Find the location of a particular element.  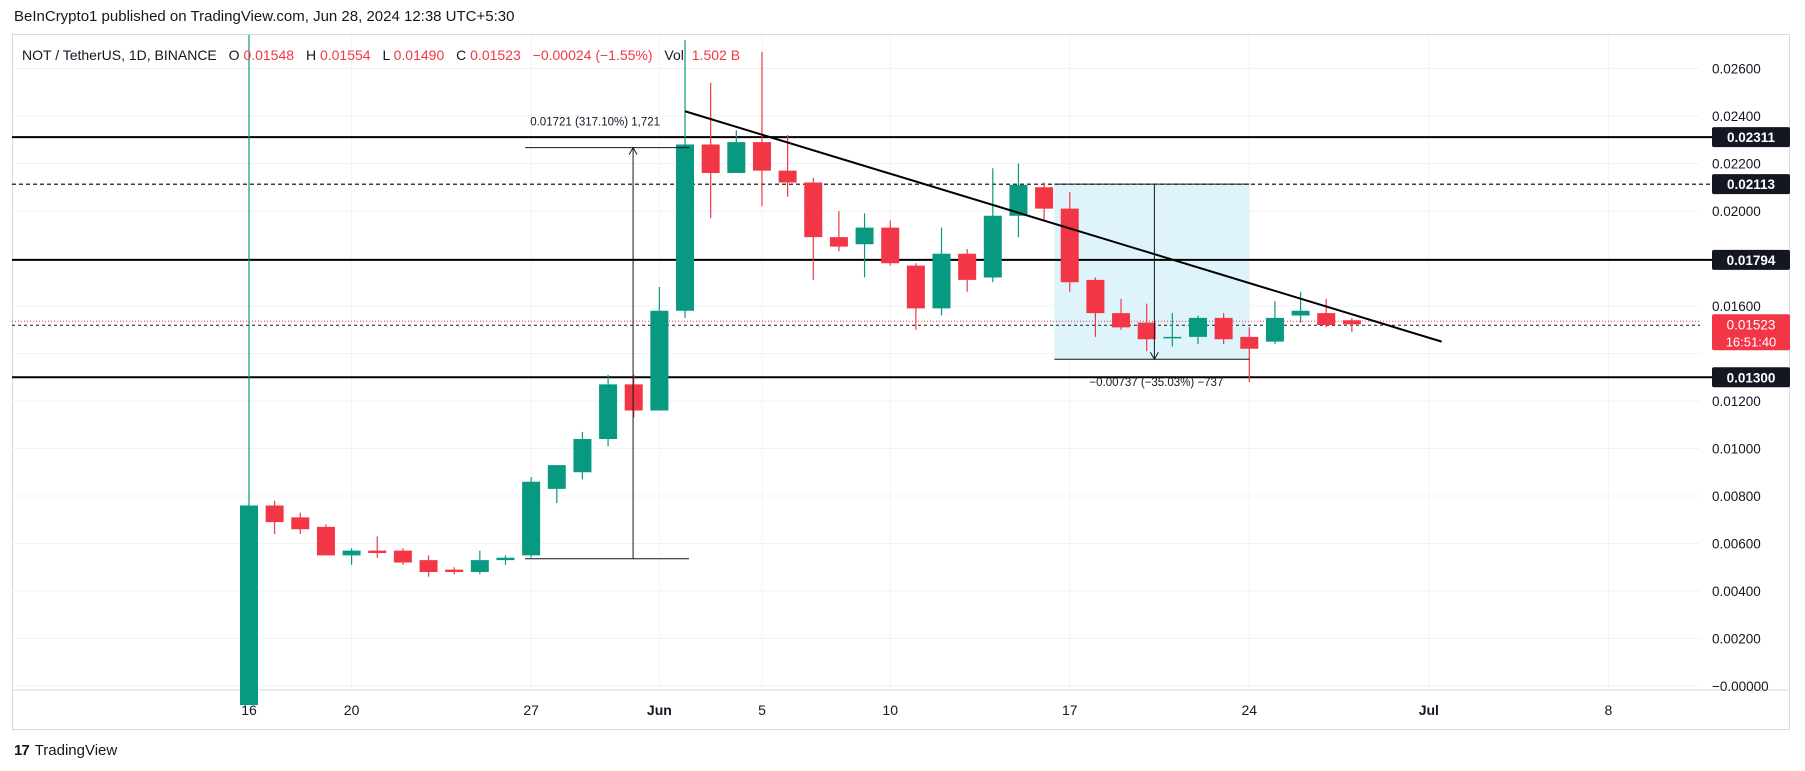

legend-h-value: 0.01554 is located at coordinates (345, 55).